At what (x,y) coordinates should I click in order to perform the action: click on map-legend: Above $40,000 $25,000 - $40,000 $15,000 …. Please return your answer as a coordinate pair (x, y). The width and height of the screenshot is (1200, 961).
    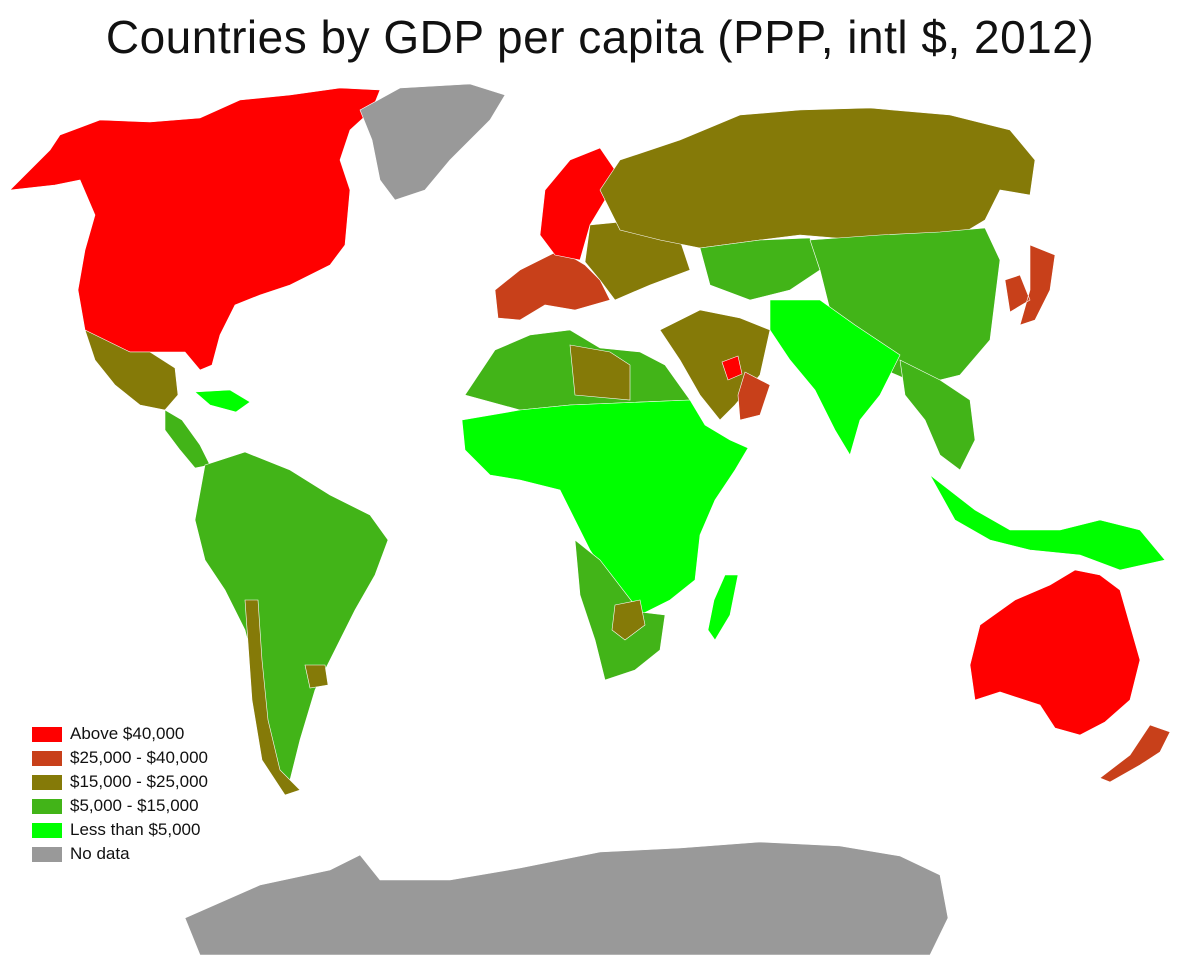
    Looking at the image, I should click on (120, 794).